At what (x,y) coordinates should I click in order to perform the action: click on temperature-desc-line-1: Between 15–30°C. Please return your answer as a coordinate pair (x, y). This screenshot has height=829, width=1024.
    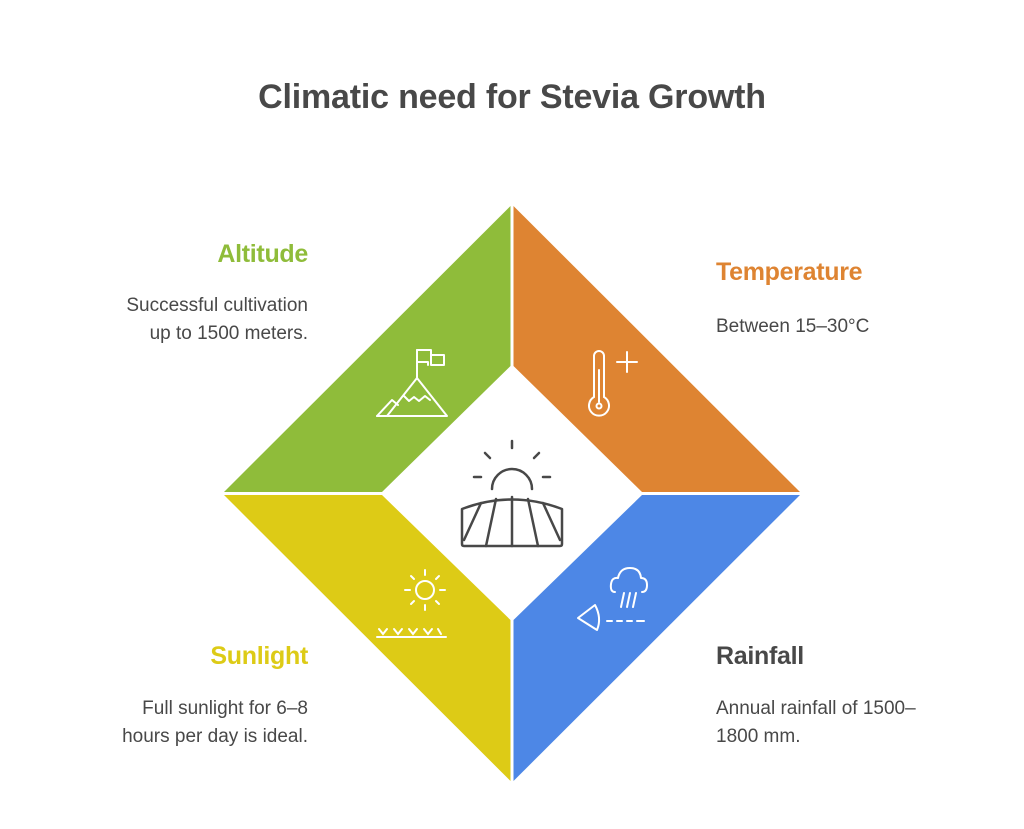
    Looking at the image, I should click on (793, 326).